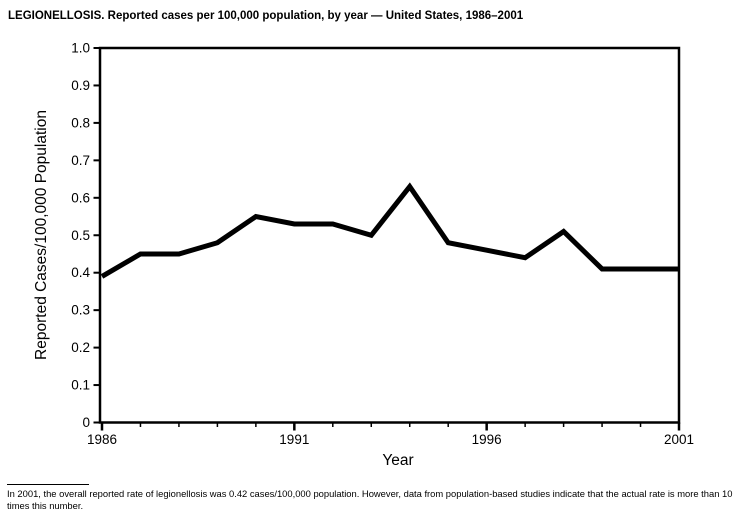  What do you see at coordinates (80, 160) in the screenshot?
I see `y-tick-label: 0.7` at bounding box center [80, 160].